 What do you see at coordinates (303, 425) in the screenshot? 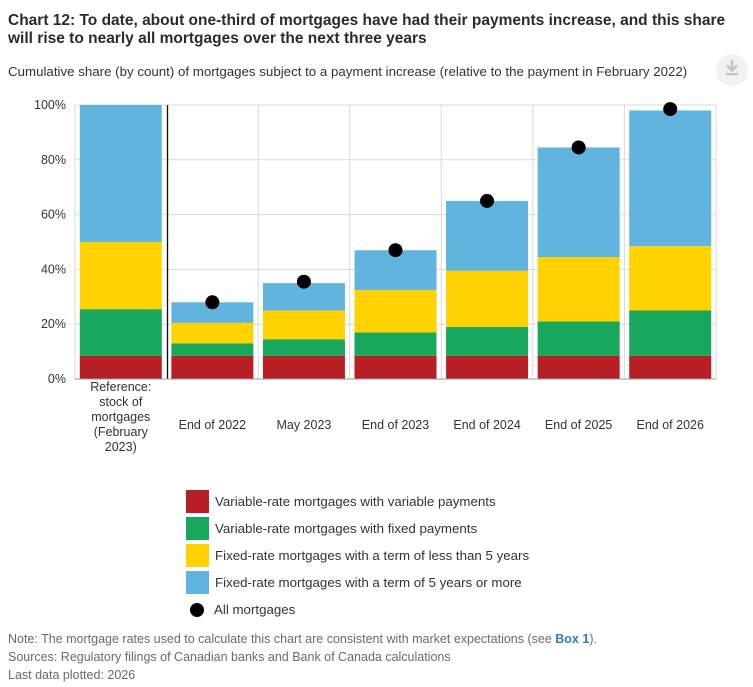
I see `x-tick-label: May 2023` at bounding box center [303, 425].